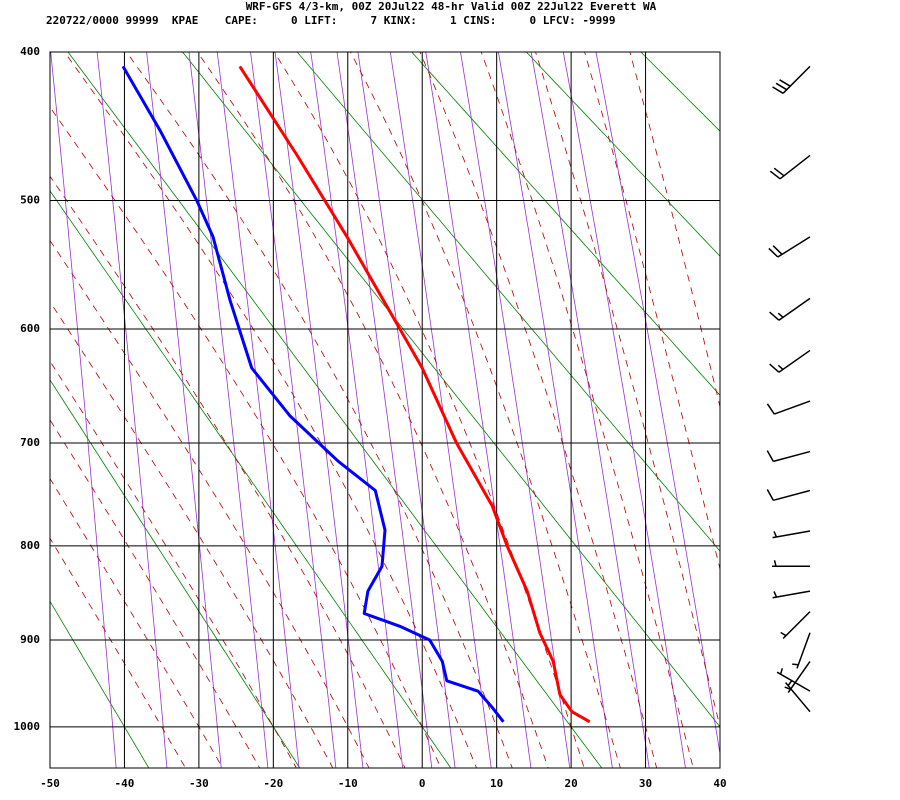 The height and width of the screenshot is (800, 900). I want to click on y-tick-label: 900, so click(30, 639).